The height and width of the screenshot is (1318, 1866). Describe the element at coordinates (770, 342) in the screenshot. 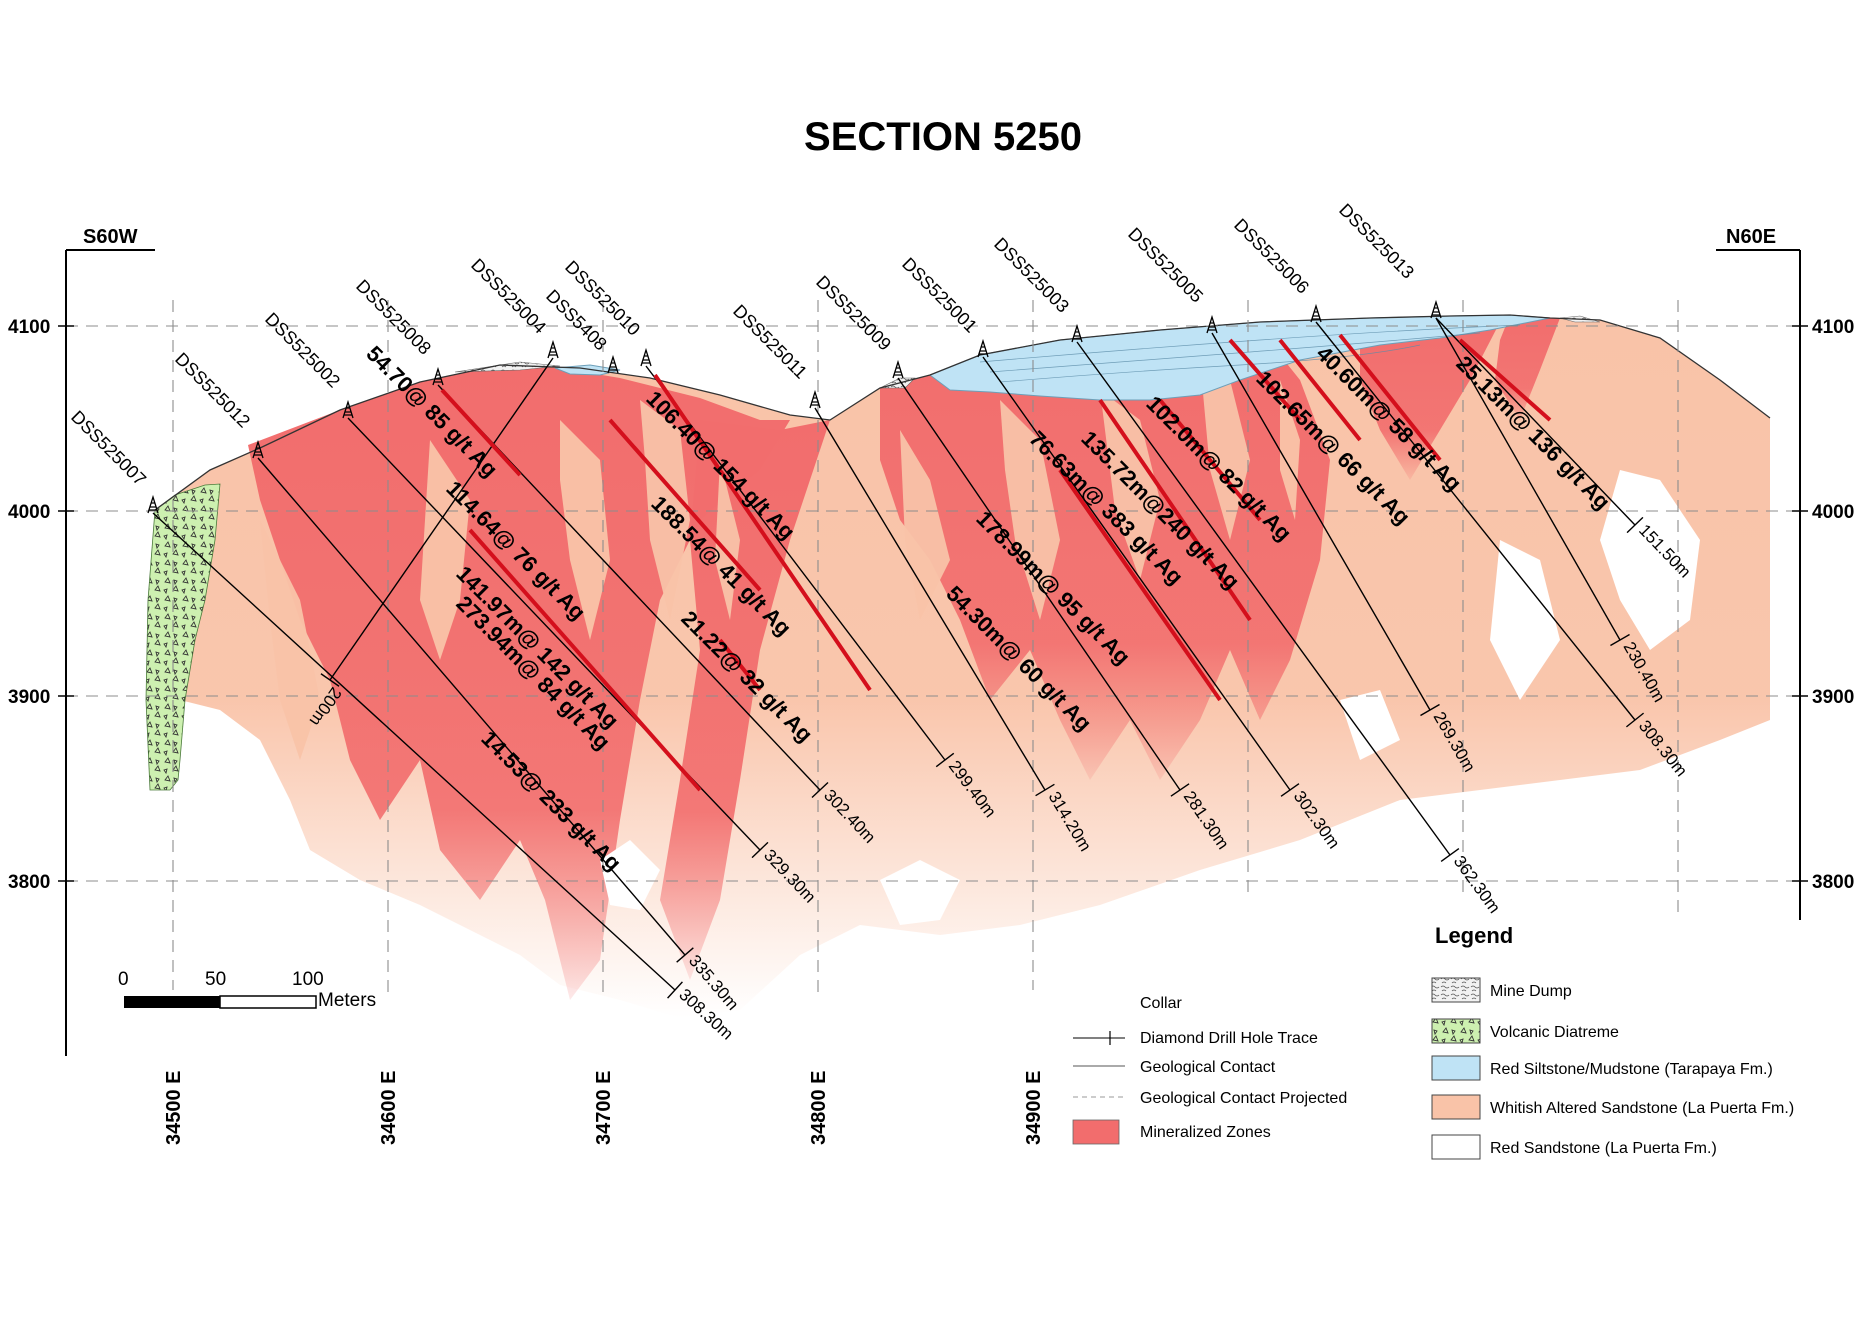

I see `drill-hole-name: DSS525011` at that location.